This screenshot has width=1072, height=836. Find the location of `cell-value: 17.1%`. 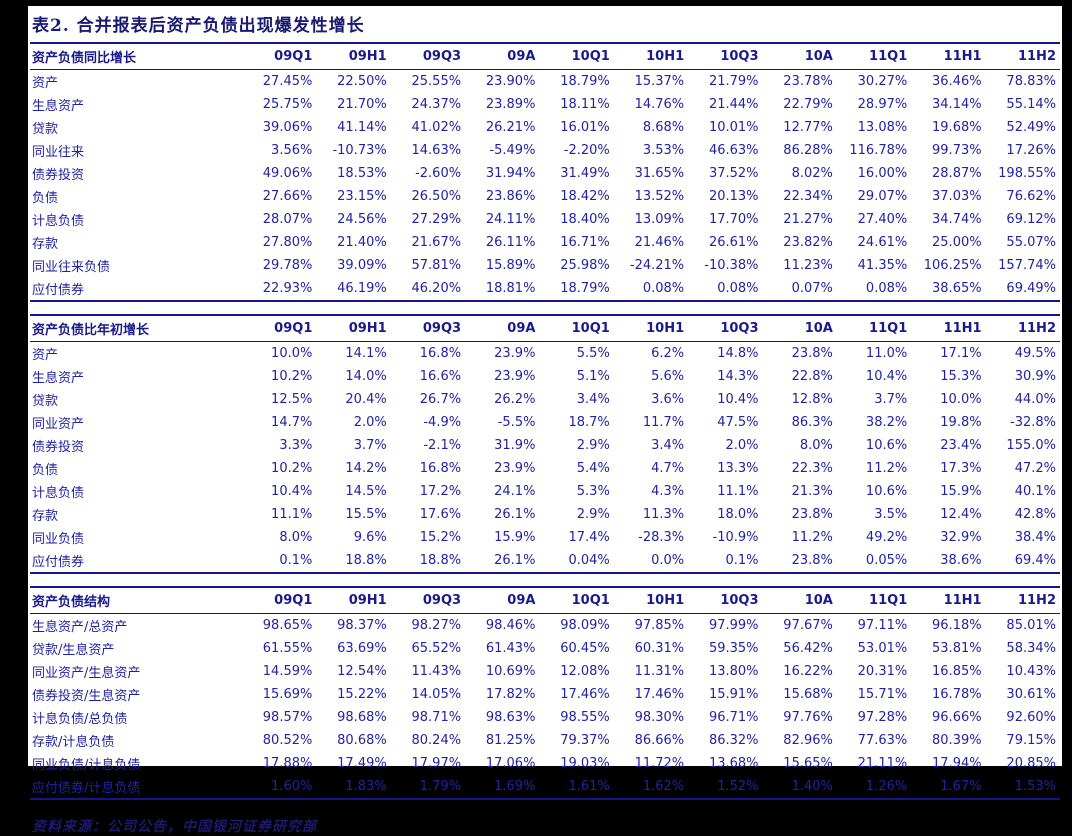

cell-value: 17.1% is located at coordinates (961, 353).